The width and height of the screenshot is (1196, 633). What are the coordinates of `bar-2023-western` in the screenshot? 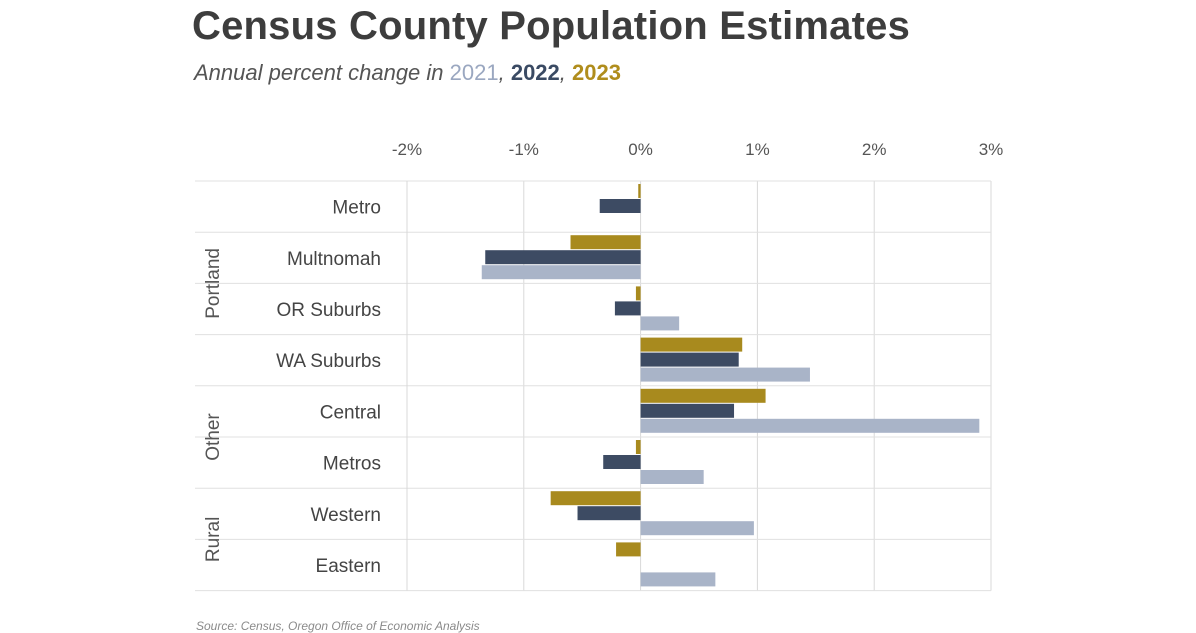 It's located at (595, 498).